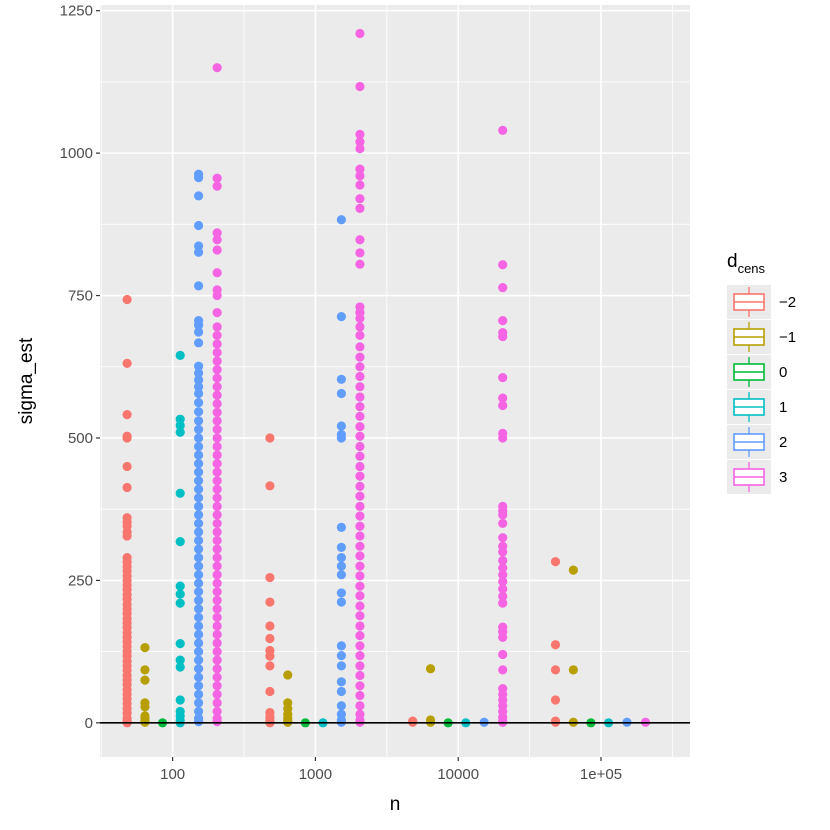 The image size is (830, 830). I want to click on y-tick-label: 1000, so click(76, 153).